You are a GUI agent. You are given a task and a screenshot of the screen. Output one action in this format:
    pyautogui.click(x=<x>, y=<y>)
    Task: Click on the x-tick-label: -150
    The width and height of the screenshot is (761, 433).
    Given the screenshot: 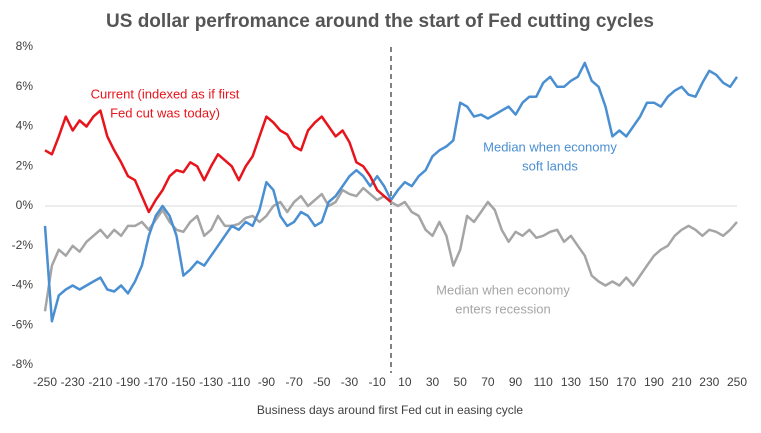 What is the action you would take?
    pyautogui.click(x=183, y=382)
    